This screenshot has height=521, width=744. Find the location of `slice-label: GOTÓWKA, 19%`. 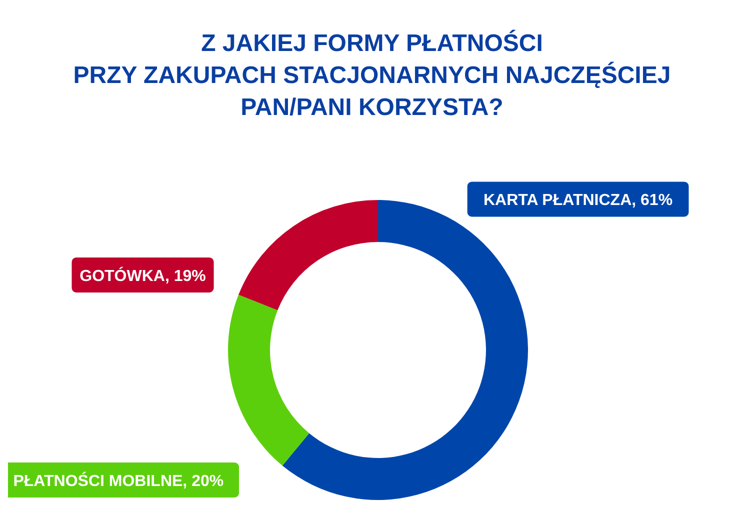

slice-label: GOTÓWKA, 19% is located at coordinates (143, 275).